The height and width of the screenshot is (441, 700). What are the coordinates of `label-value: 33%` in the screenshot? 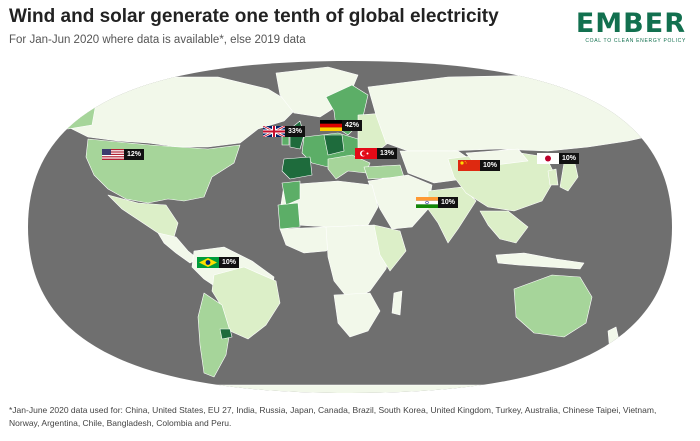 It's located at (295, 131).